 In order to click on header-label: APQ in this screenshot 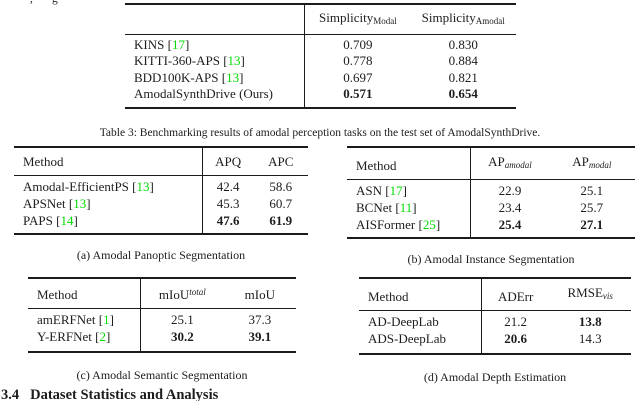, I will do `click(228, 161)`.